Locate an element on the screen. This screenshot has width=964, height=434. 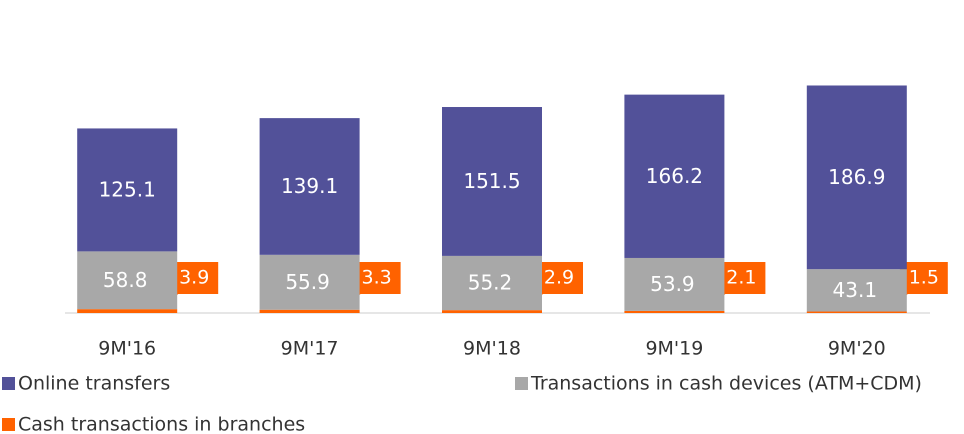
value-label: 125.1 is located at coordinates (127, 189).